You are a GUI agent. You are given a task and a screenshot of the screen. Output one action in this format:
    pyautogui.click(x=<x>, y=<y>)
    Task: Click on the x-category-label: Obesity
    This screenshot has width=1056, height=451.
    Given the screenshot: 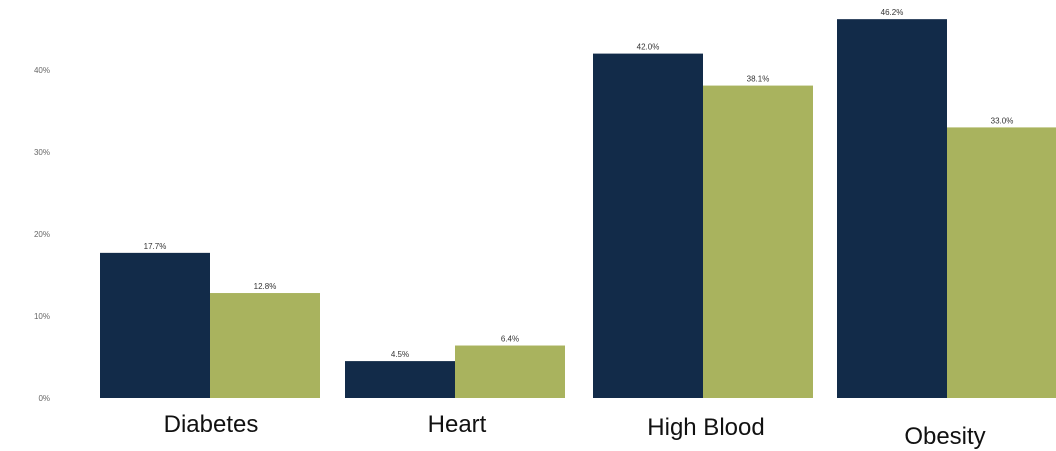 What is the action you would take?
    pyautogui.click(x=944, y=436)
    